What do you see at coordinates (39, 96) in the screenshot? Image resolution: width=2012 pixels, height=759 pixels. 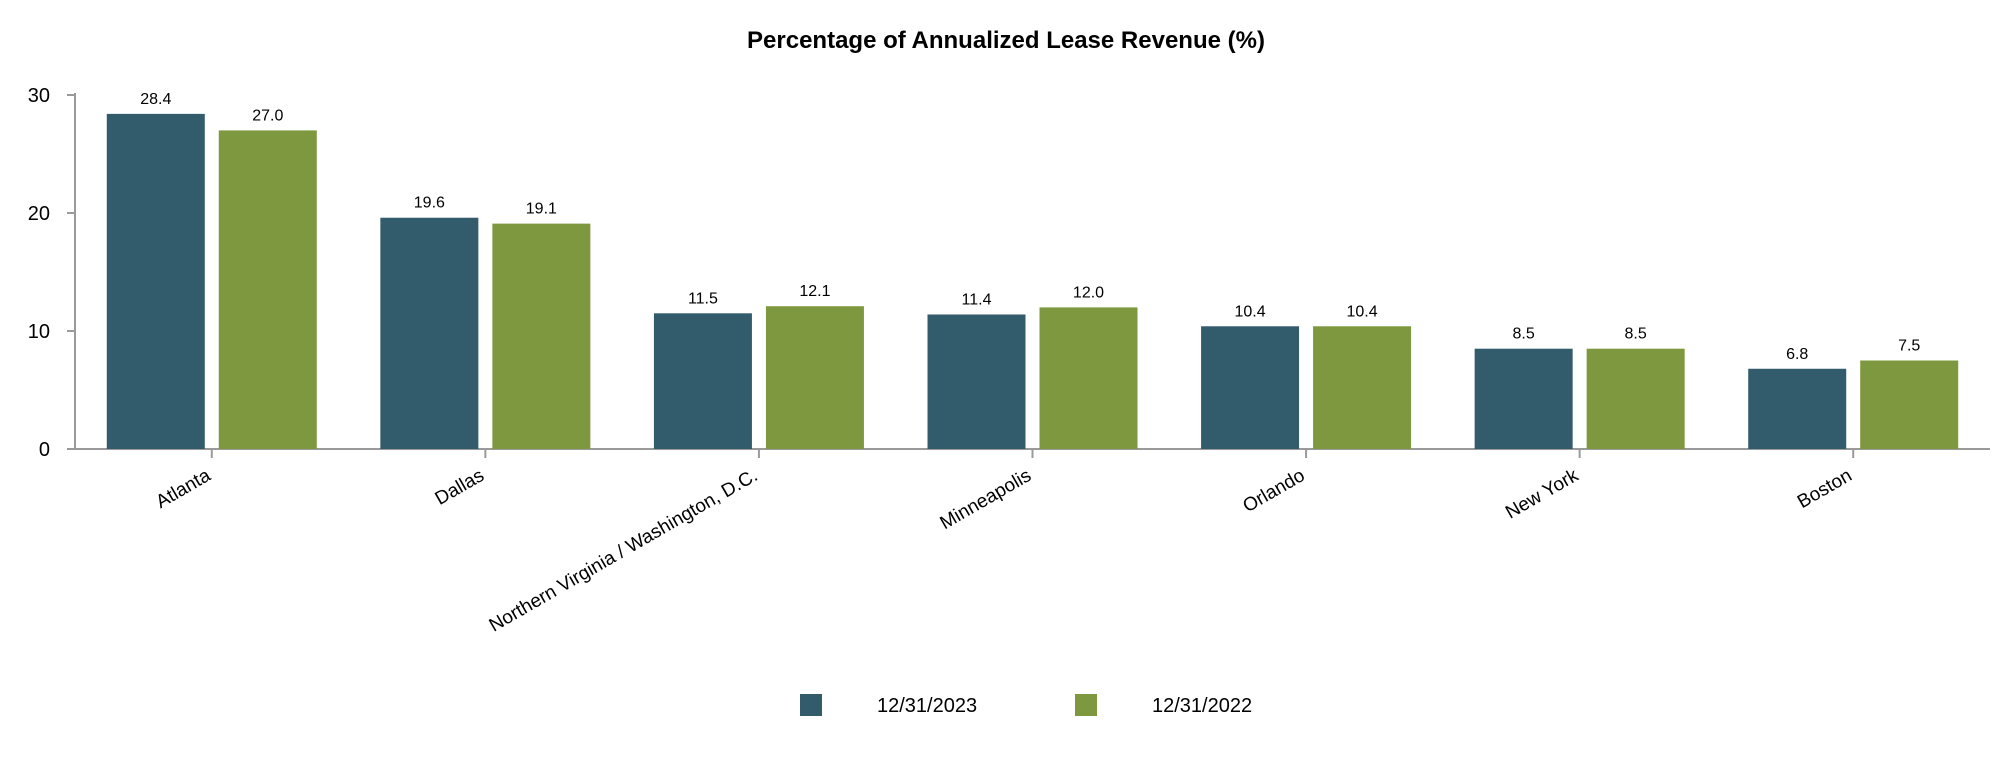 I see `y-tick-label: 30` at bounding box center [39, 96].